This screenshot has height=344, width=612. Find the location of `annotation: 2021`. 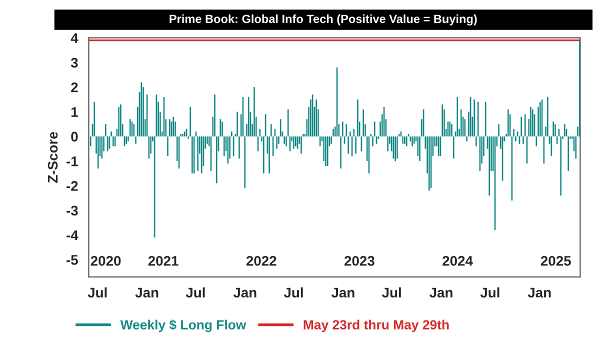

annotation: 2021 is located at coordinates (163, 261).